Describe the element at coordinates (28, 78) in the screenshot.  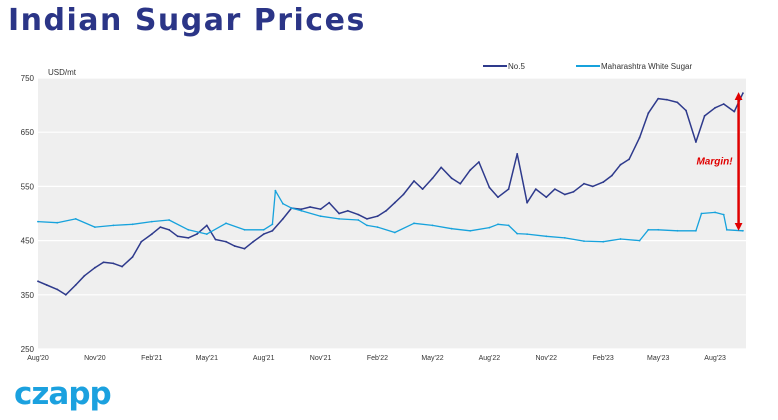
I see `y-tick-label: 750` at that location.